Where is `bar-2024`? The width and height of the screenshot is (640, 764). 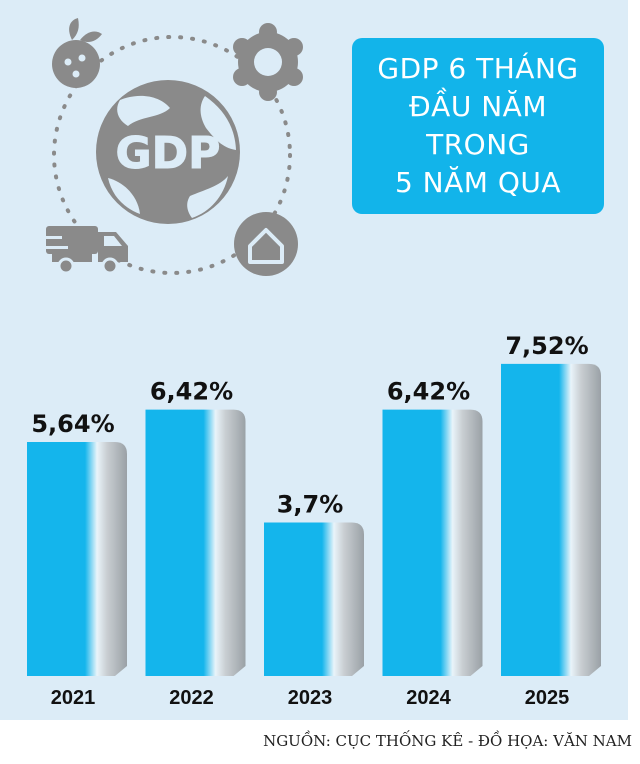
bar-2024 is located at coordinates (432, 542).